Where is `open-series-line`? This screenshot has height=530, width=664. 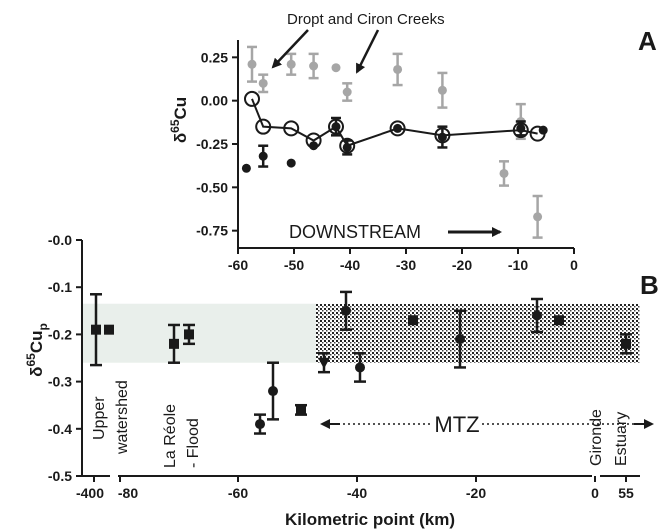 open-series-line is located at coordinates (394, 122).